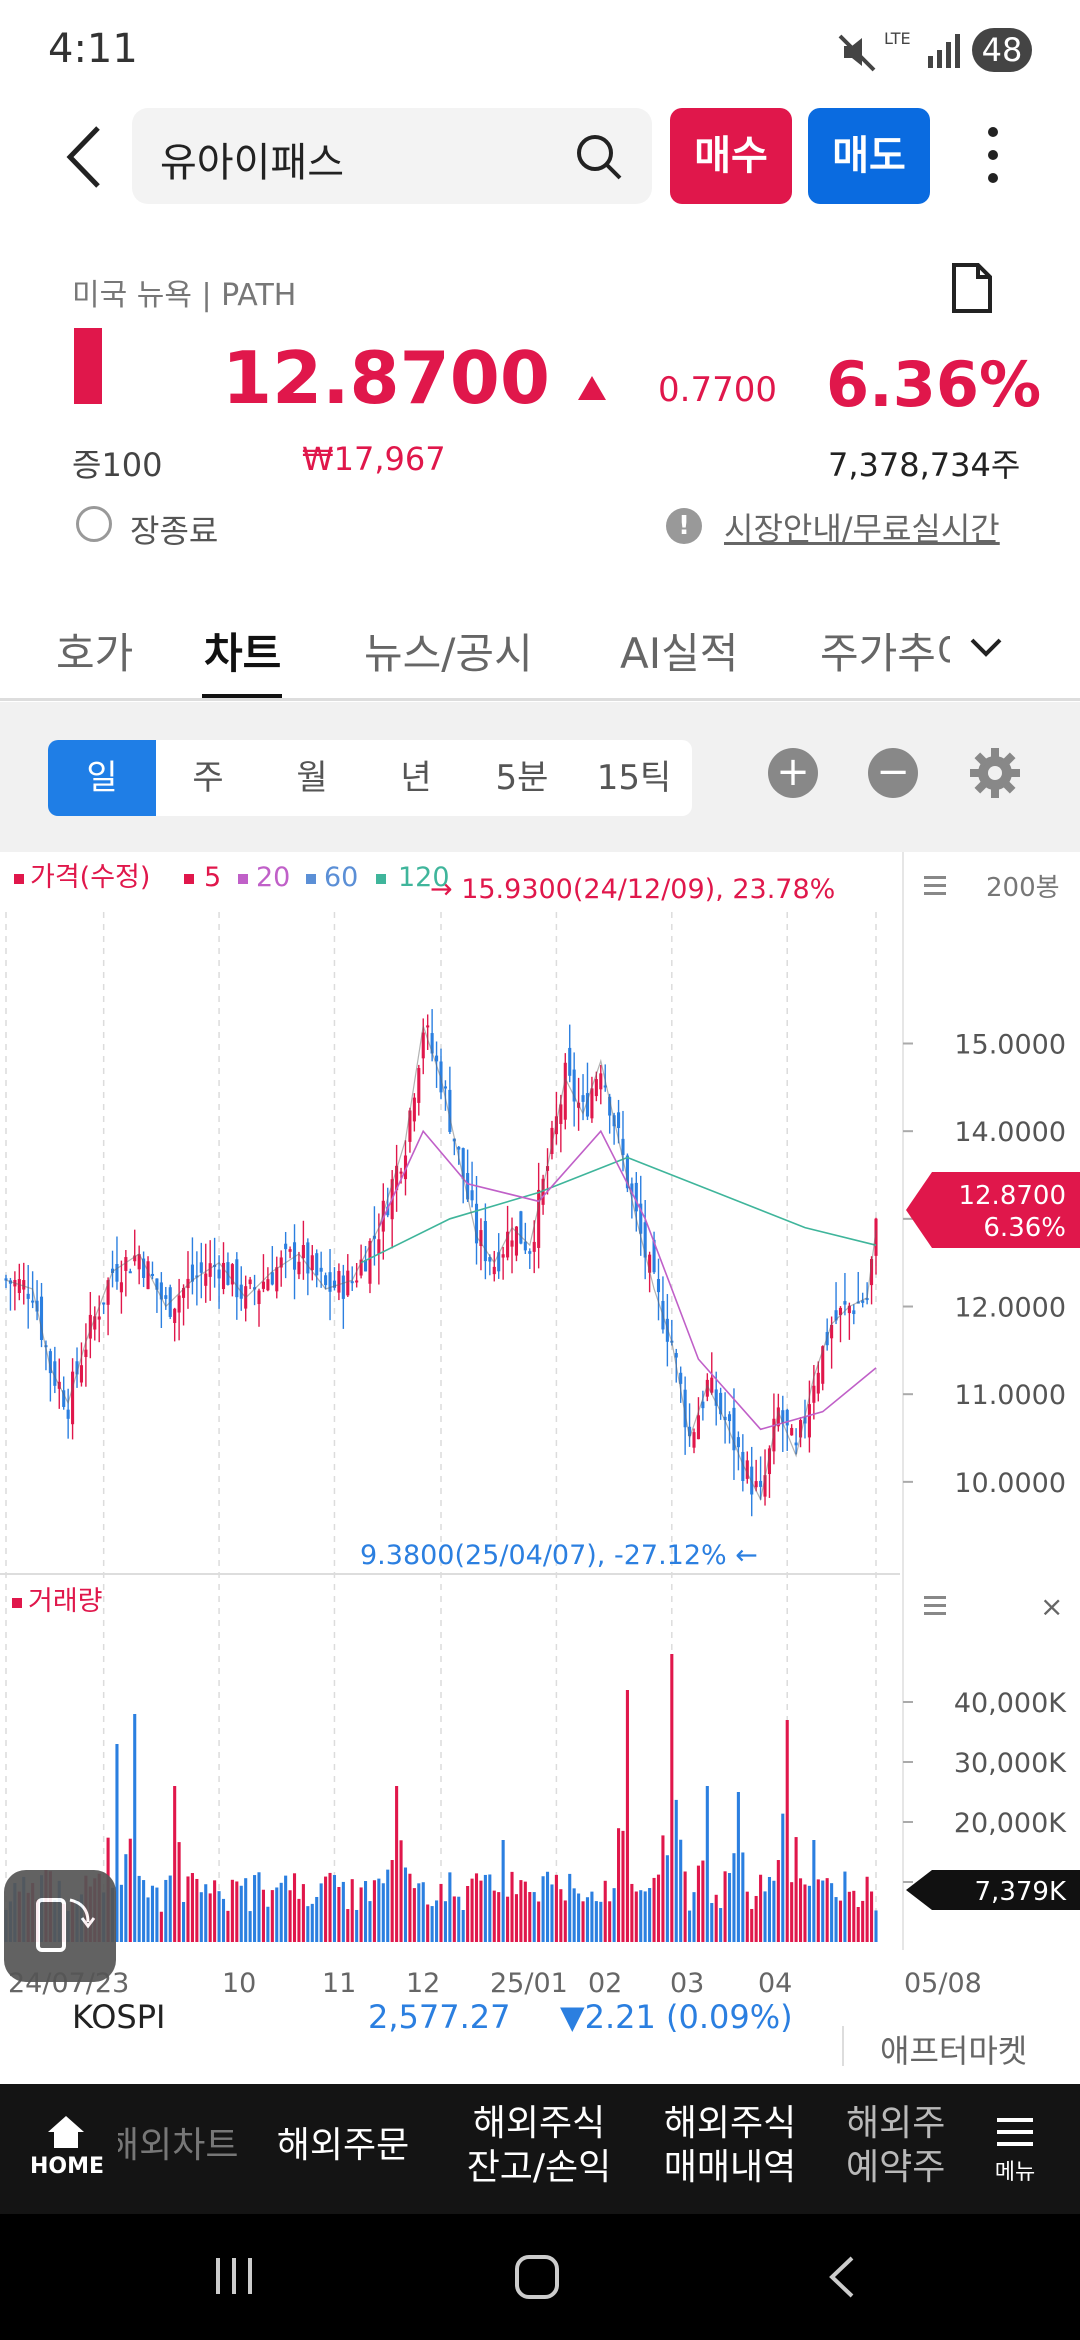  Describe the element at coordinates (993, 155) in the screenshot. I see `more-vertical-icon` at that location.